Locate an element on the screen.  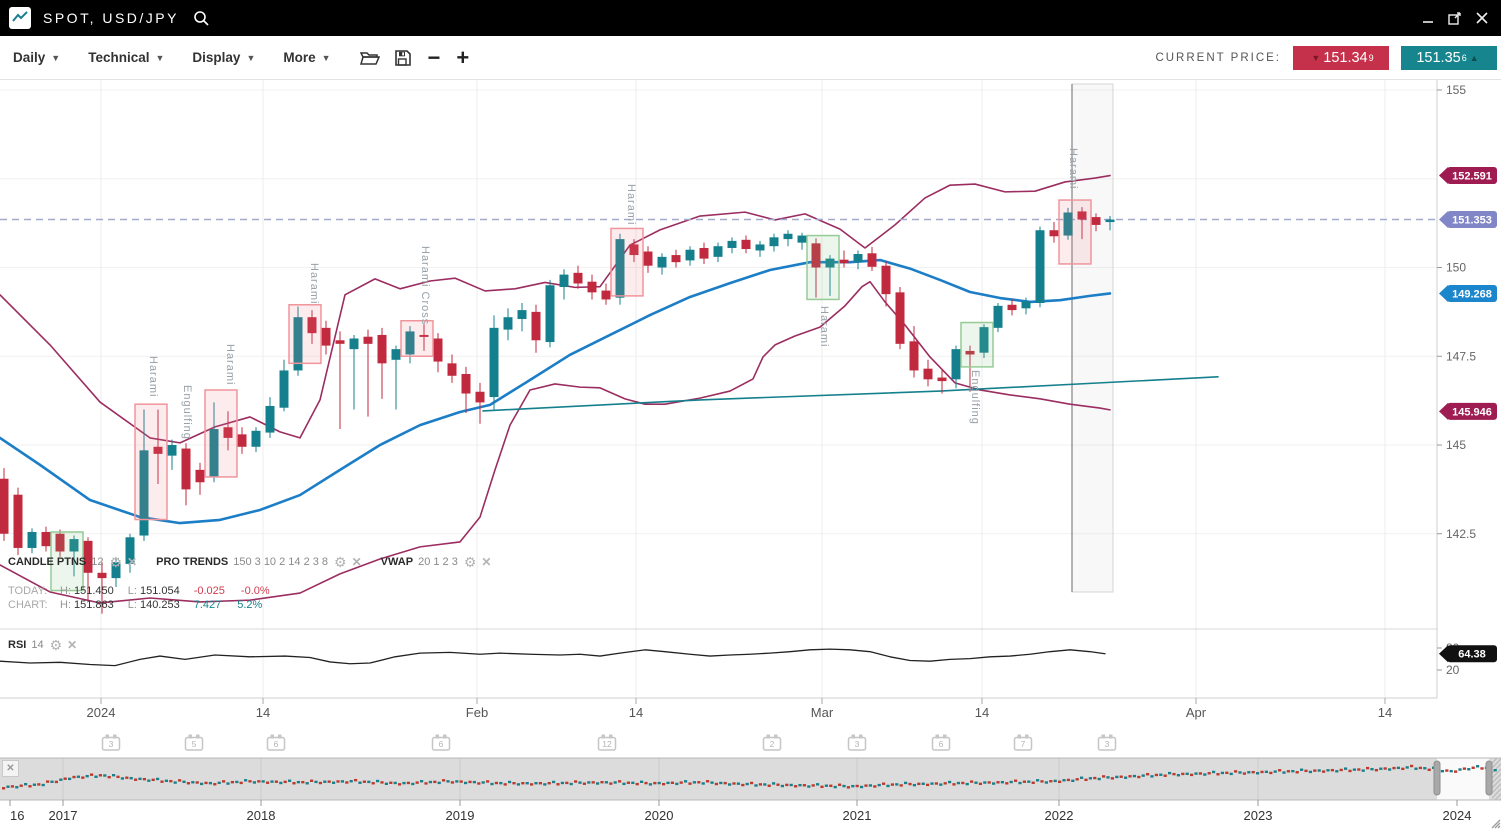
svg-text: 20 is located at coordinates (1453, 670).